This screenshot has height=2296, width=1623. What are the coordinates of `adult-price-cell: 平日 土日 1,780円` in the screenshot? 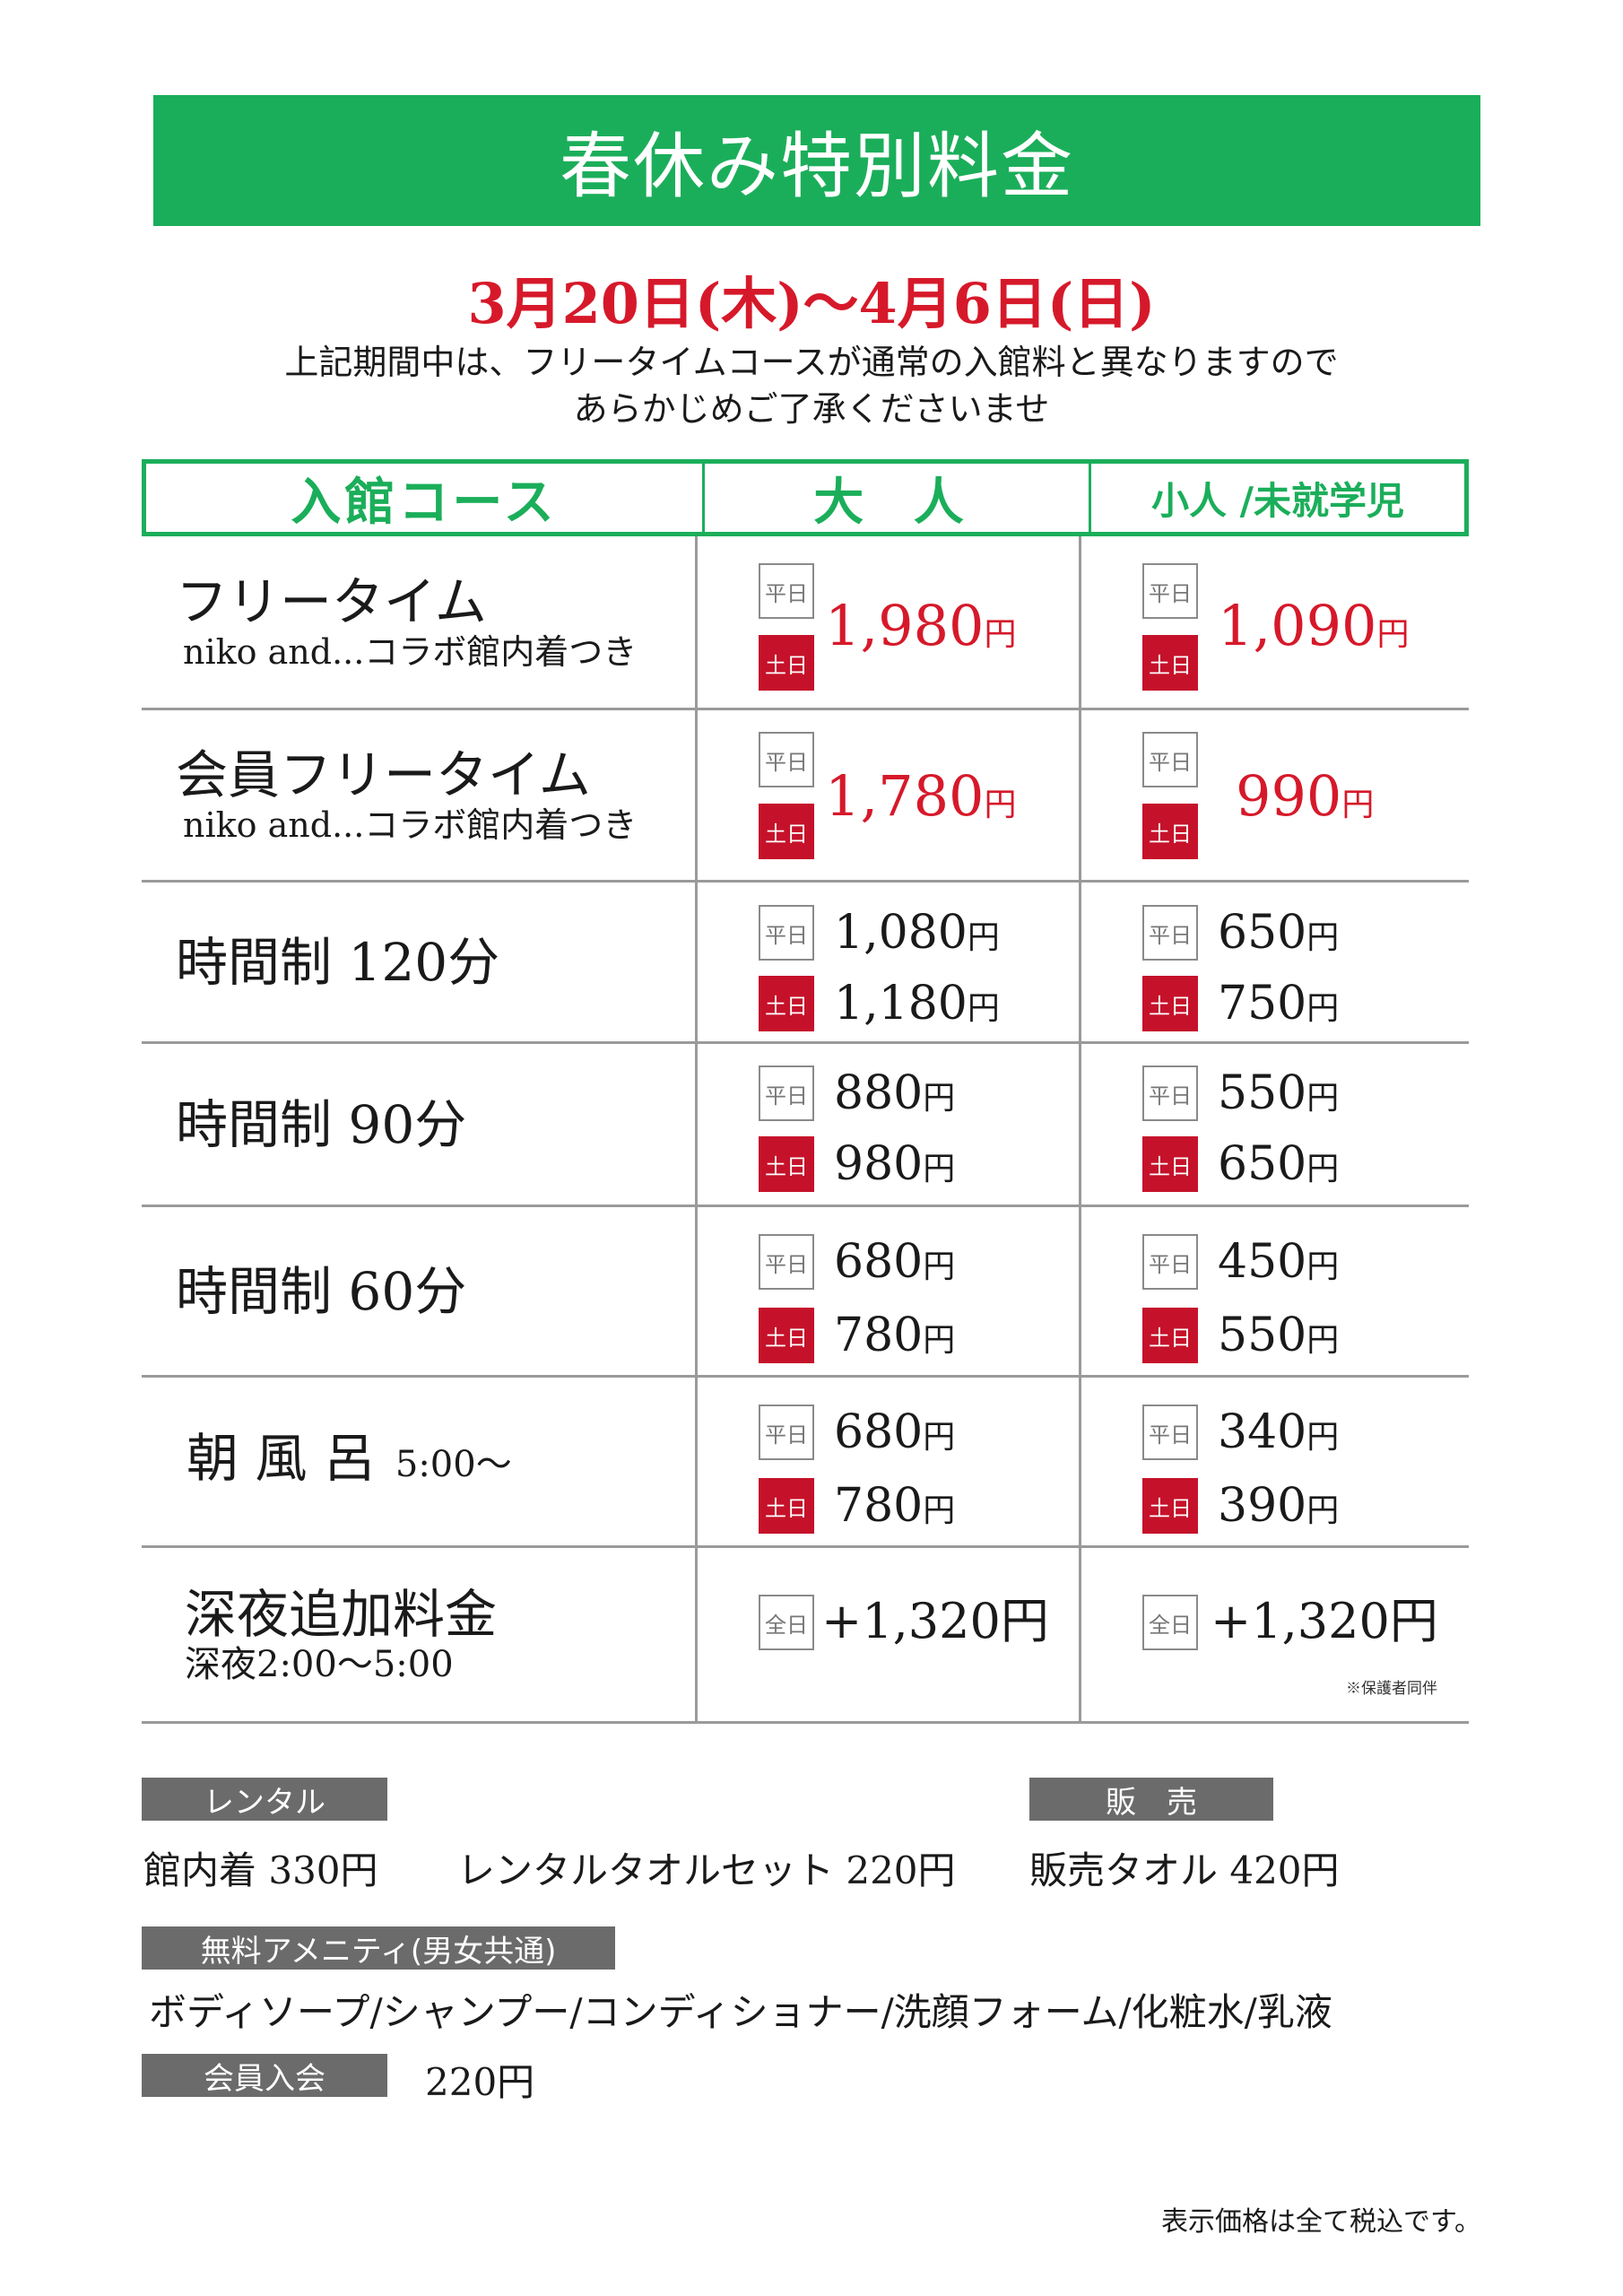 It's located at (889, 795).